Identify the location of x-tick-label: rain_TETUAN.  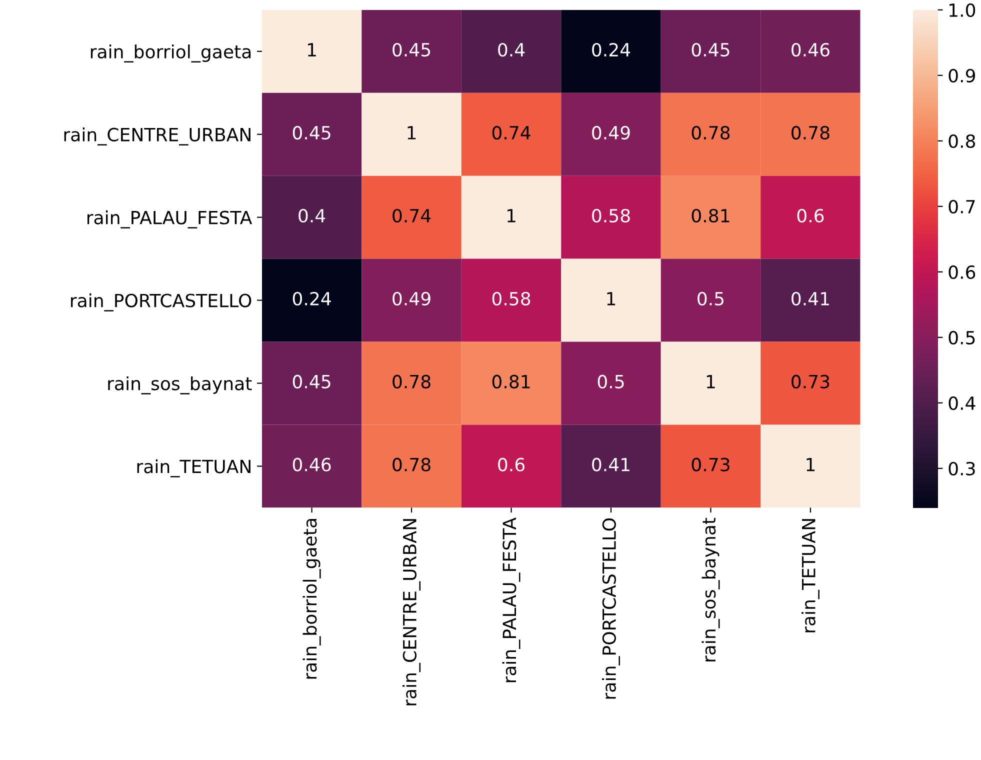
(810, 575).